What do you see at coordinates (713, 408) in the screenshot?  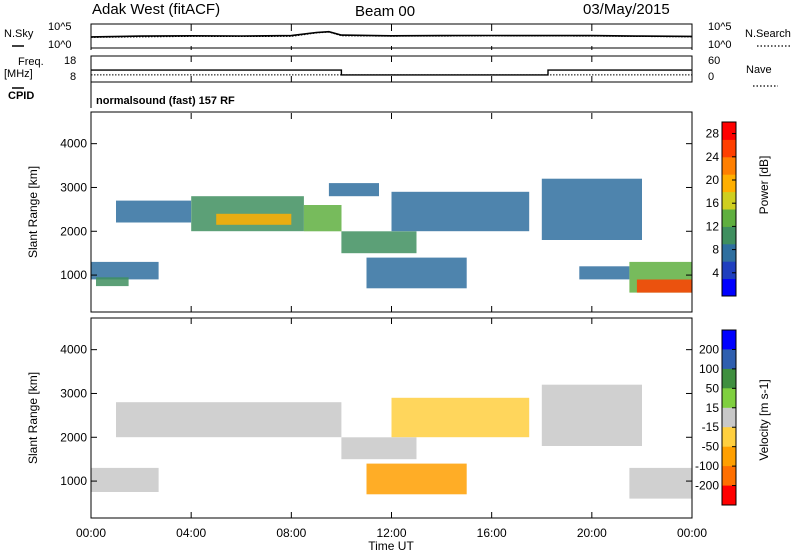 I see `velocity-colorbar-tick-label: 15` at bounding box center [713, 408].